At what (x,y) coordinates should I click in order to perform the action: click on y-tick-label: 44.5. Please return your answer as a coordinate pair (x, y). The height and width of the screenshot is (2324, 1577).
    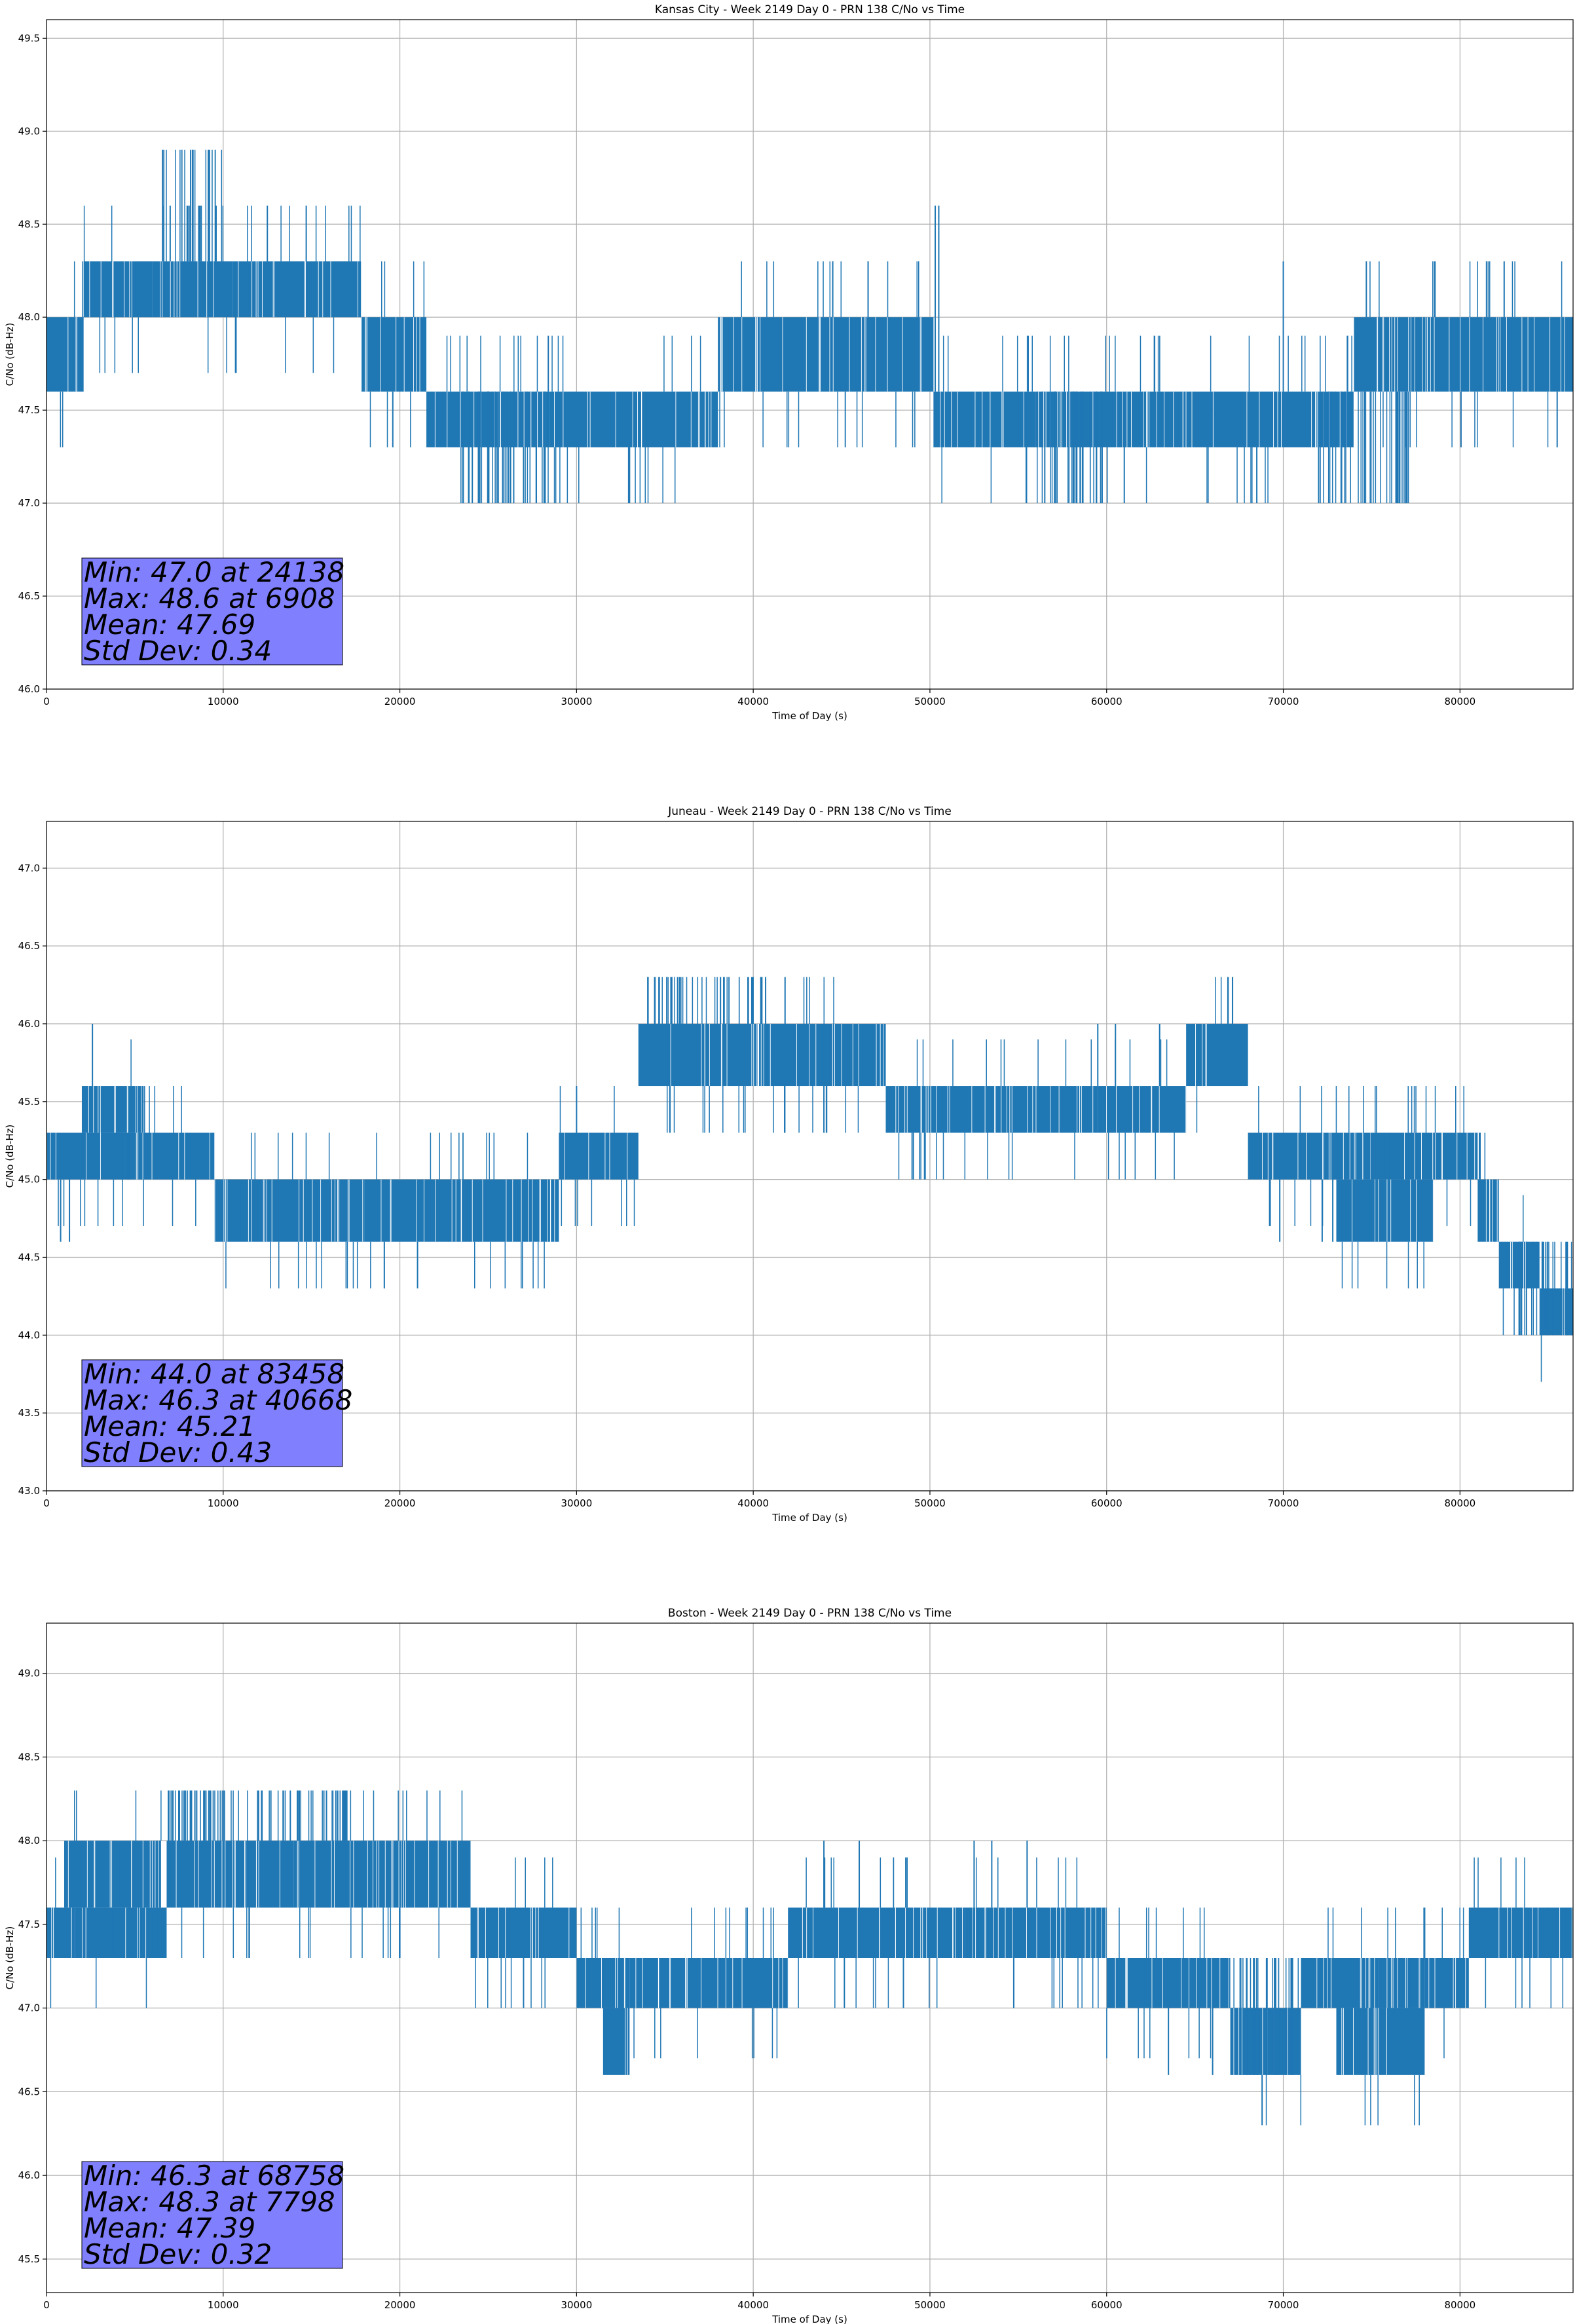
    Looking at the image, I should click on (29, 1257).